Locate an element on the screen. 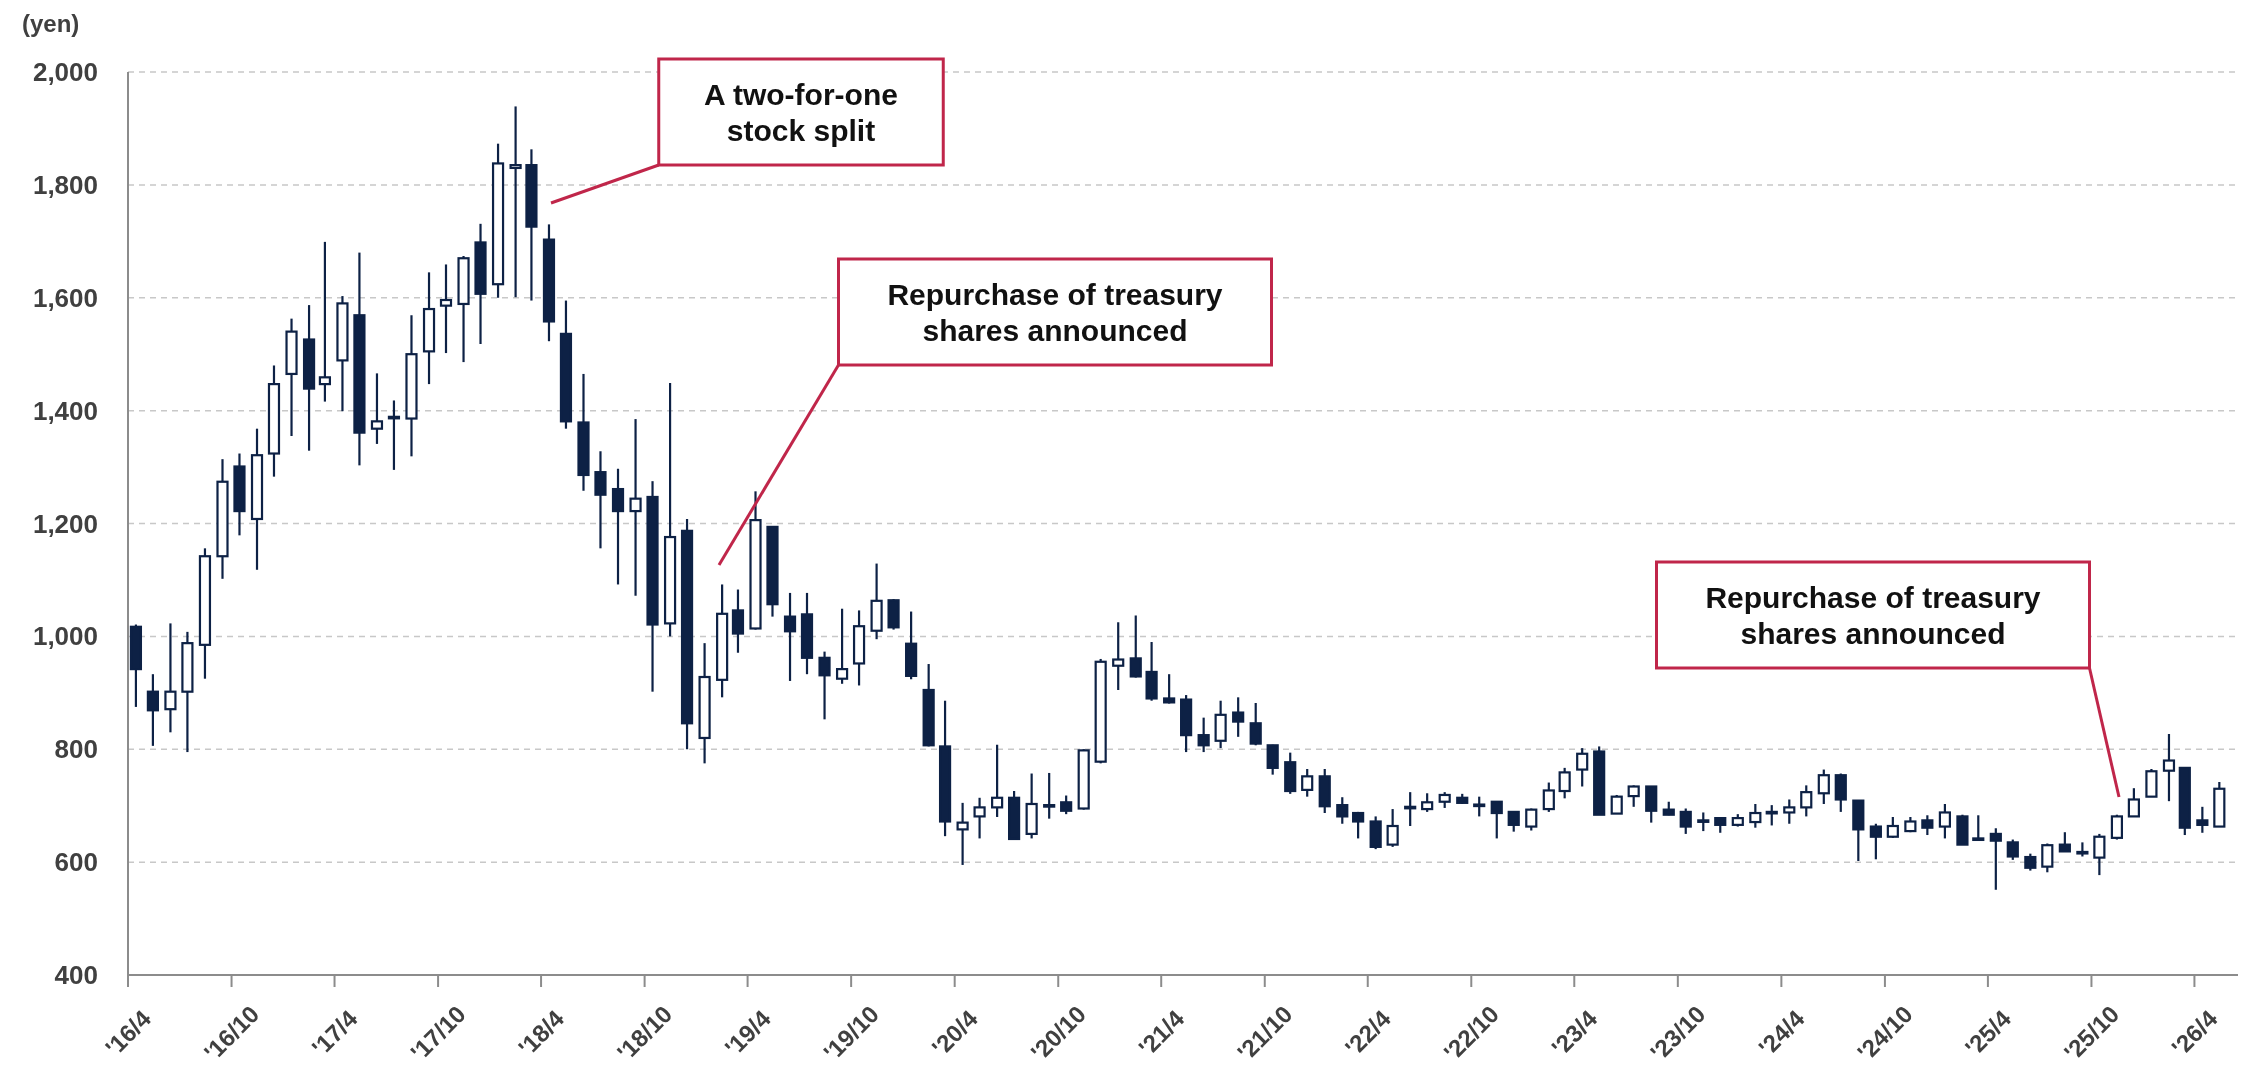  y-tick-label: 1,200 is located at coordinates (65, 523).